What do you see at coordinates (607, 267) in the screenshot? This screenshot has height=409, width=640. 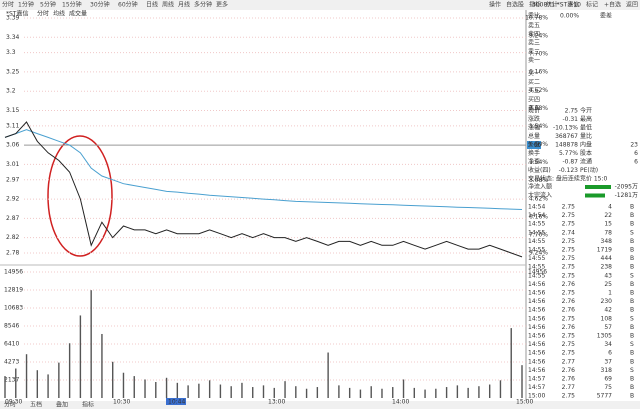 I see `trade-volume: 238` at bounding box center [607, 267].